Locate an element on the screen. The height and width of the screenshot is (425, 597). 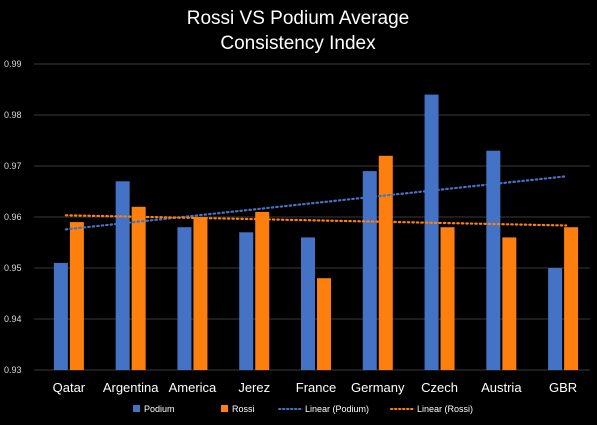
bar-rossi-czech is located at coordinates (447, 298).